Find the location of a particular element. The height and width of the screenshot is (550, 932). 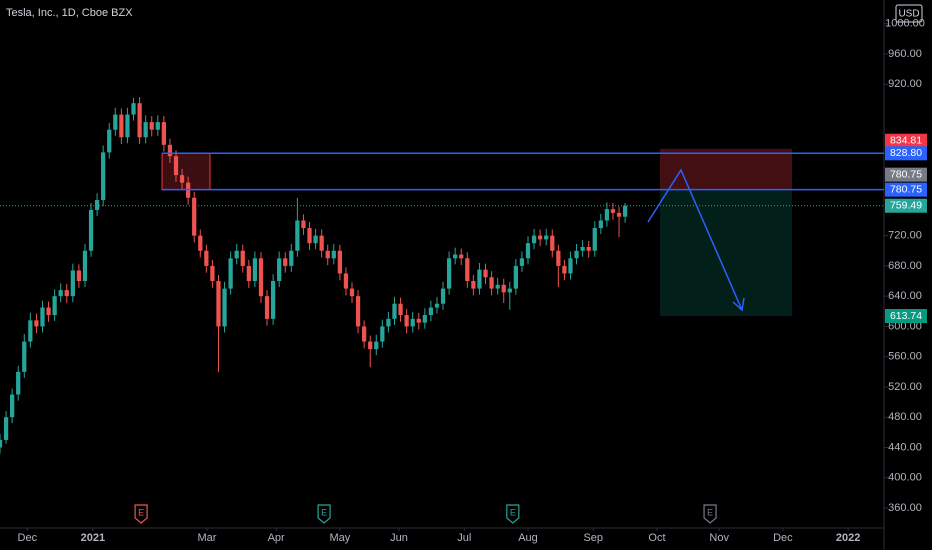

x-tick-label: 2022 is located at coordinates (848, 538).